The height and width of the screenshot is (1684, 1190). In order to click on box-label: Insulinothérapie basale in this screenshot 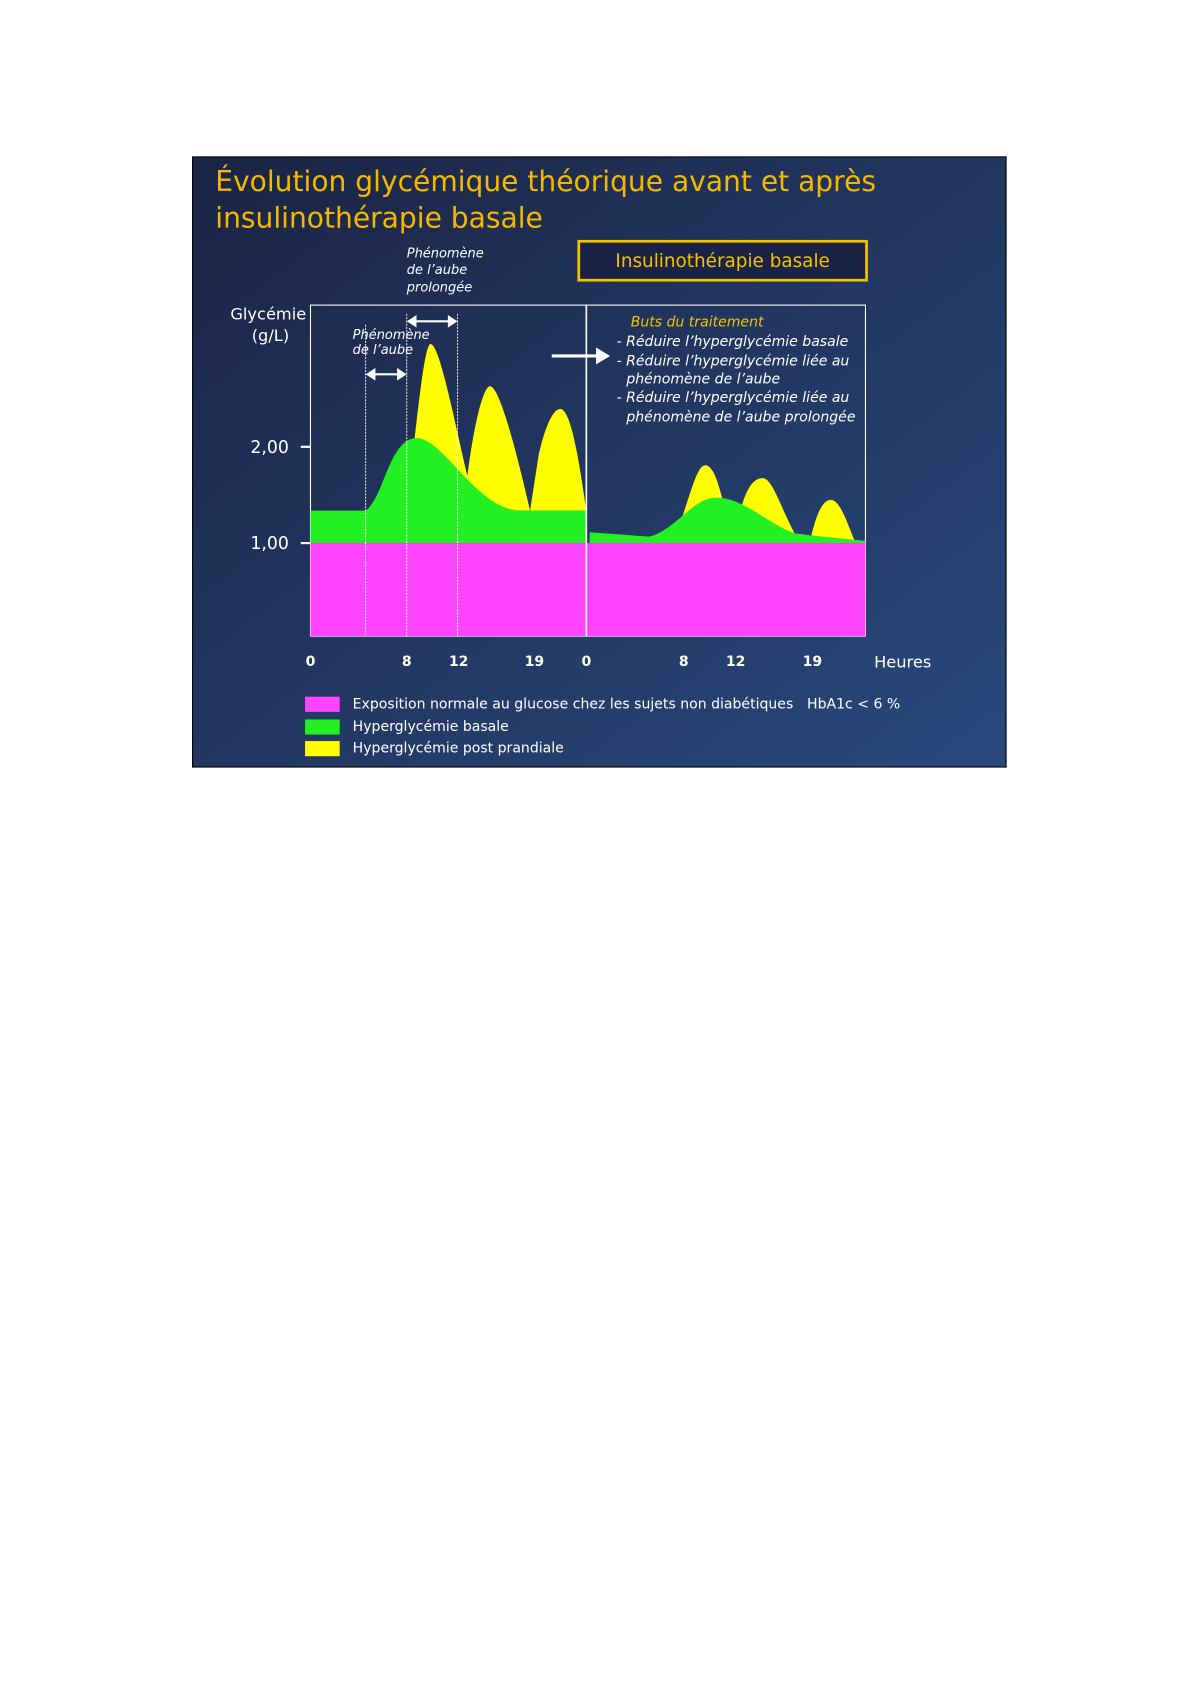, I will do `click(722, 261)`.